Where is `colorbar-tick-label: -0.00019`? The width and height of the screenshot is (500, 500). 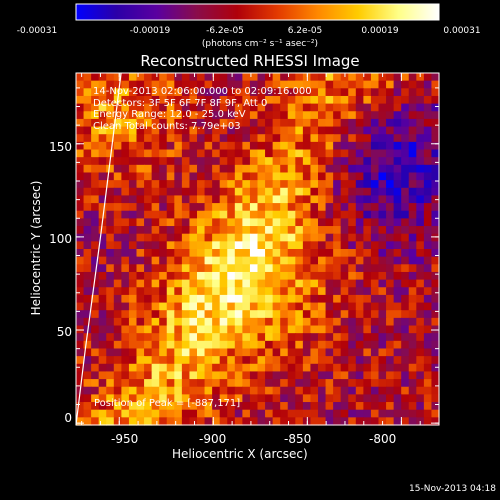
colorbar-tick-label: -0.00019 is located at coordinates (150, 31).